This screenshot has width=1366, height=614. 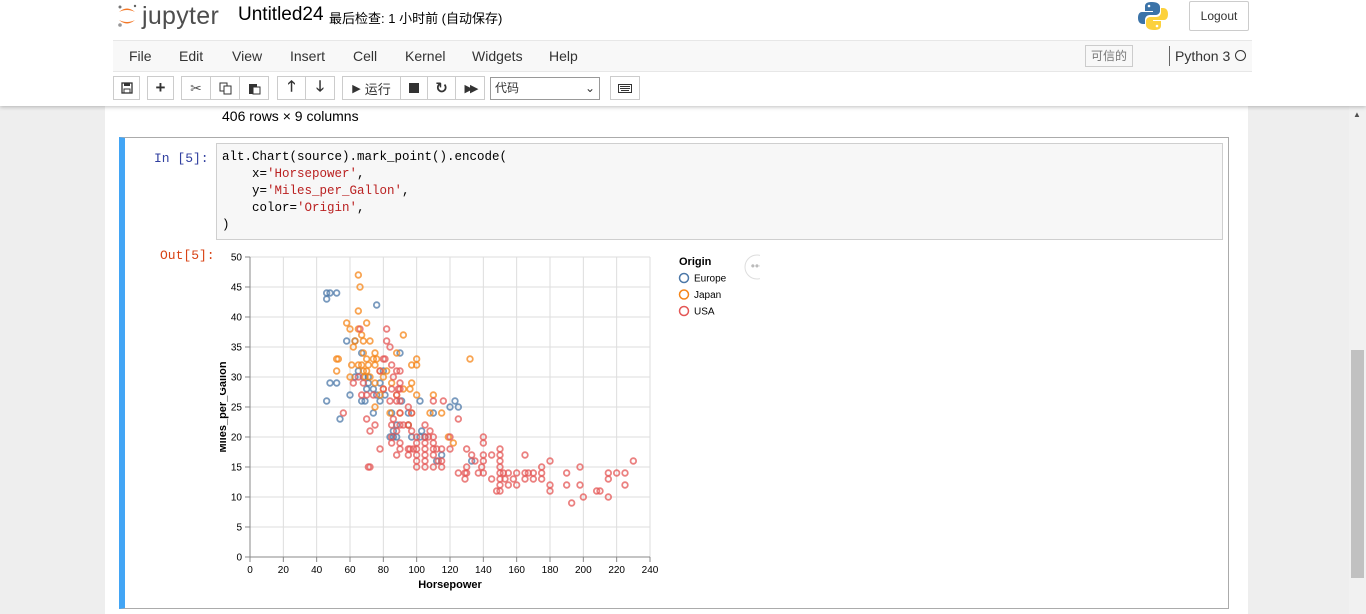 What do you see at coordinates (625, 88) in the screenshot?
I see `command-palette-button` at bounding box center [625, 88].